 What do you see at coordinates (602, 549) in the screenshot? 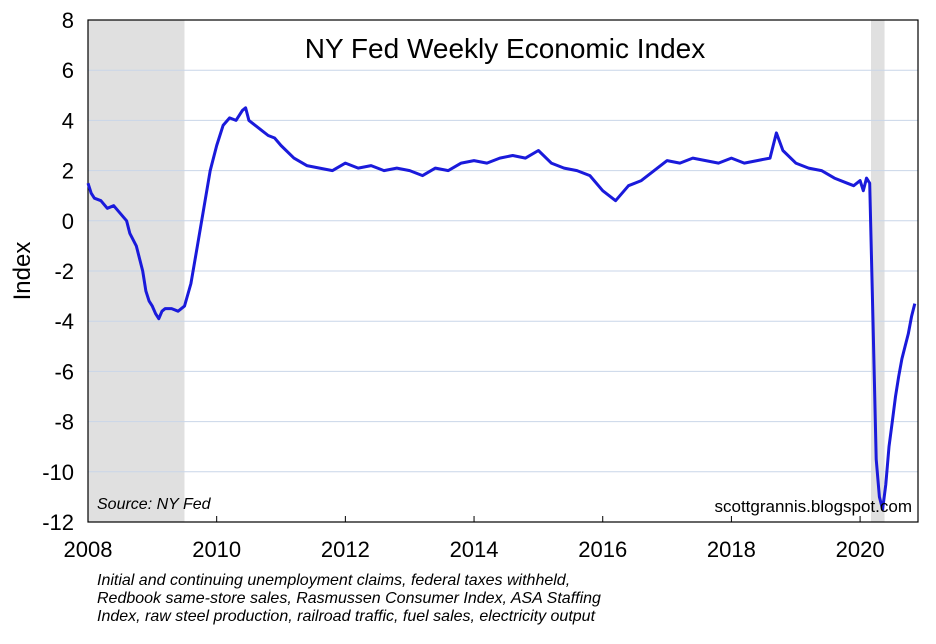
I see `x-tick-label: 2016` at bounding box center [602, 549].